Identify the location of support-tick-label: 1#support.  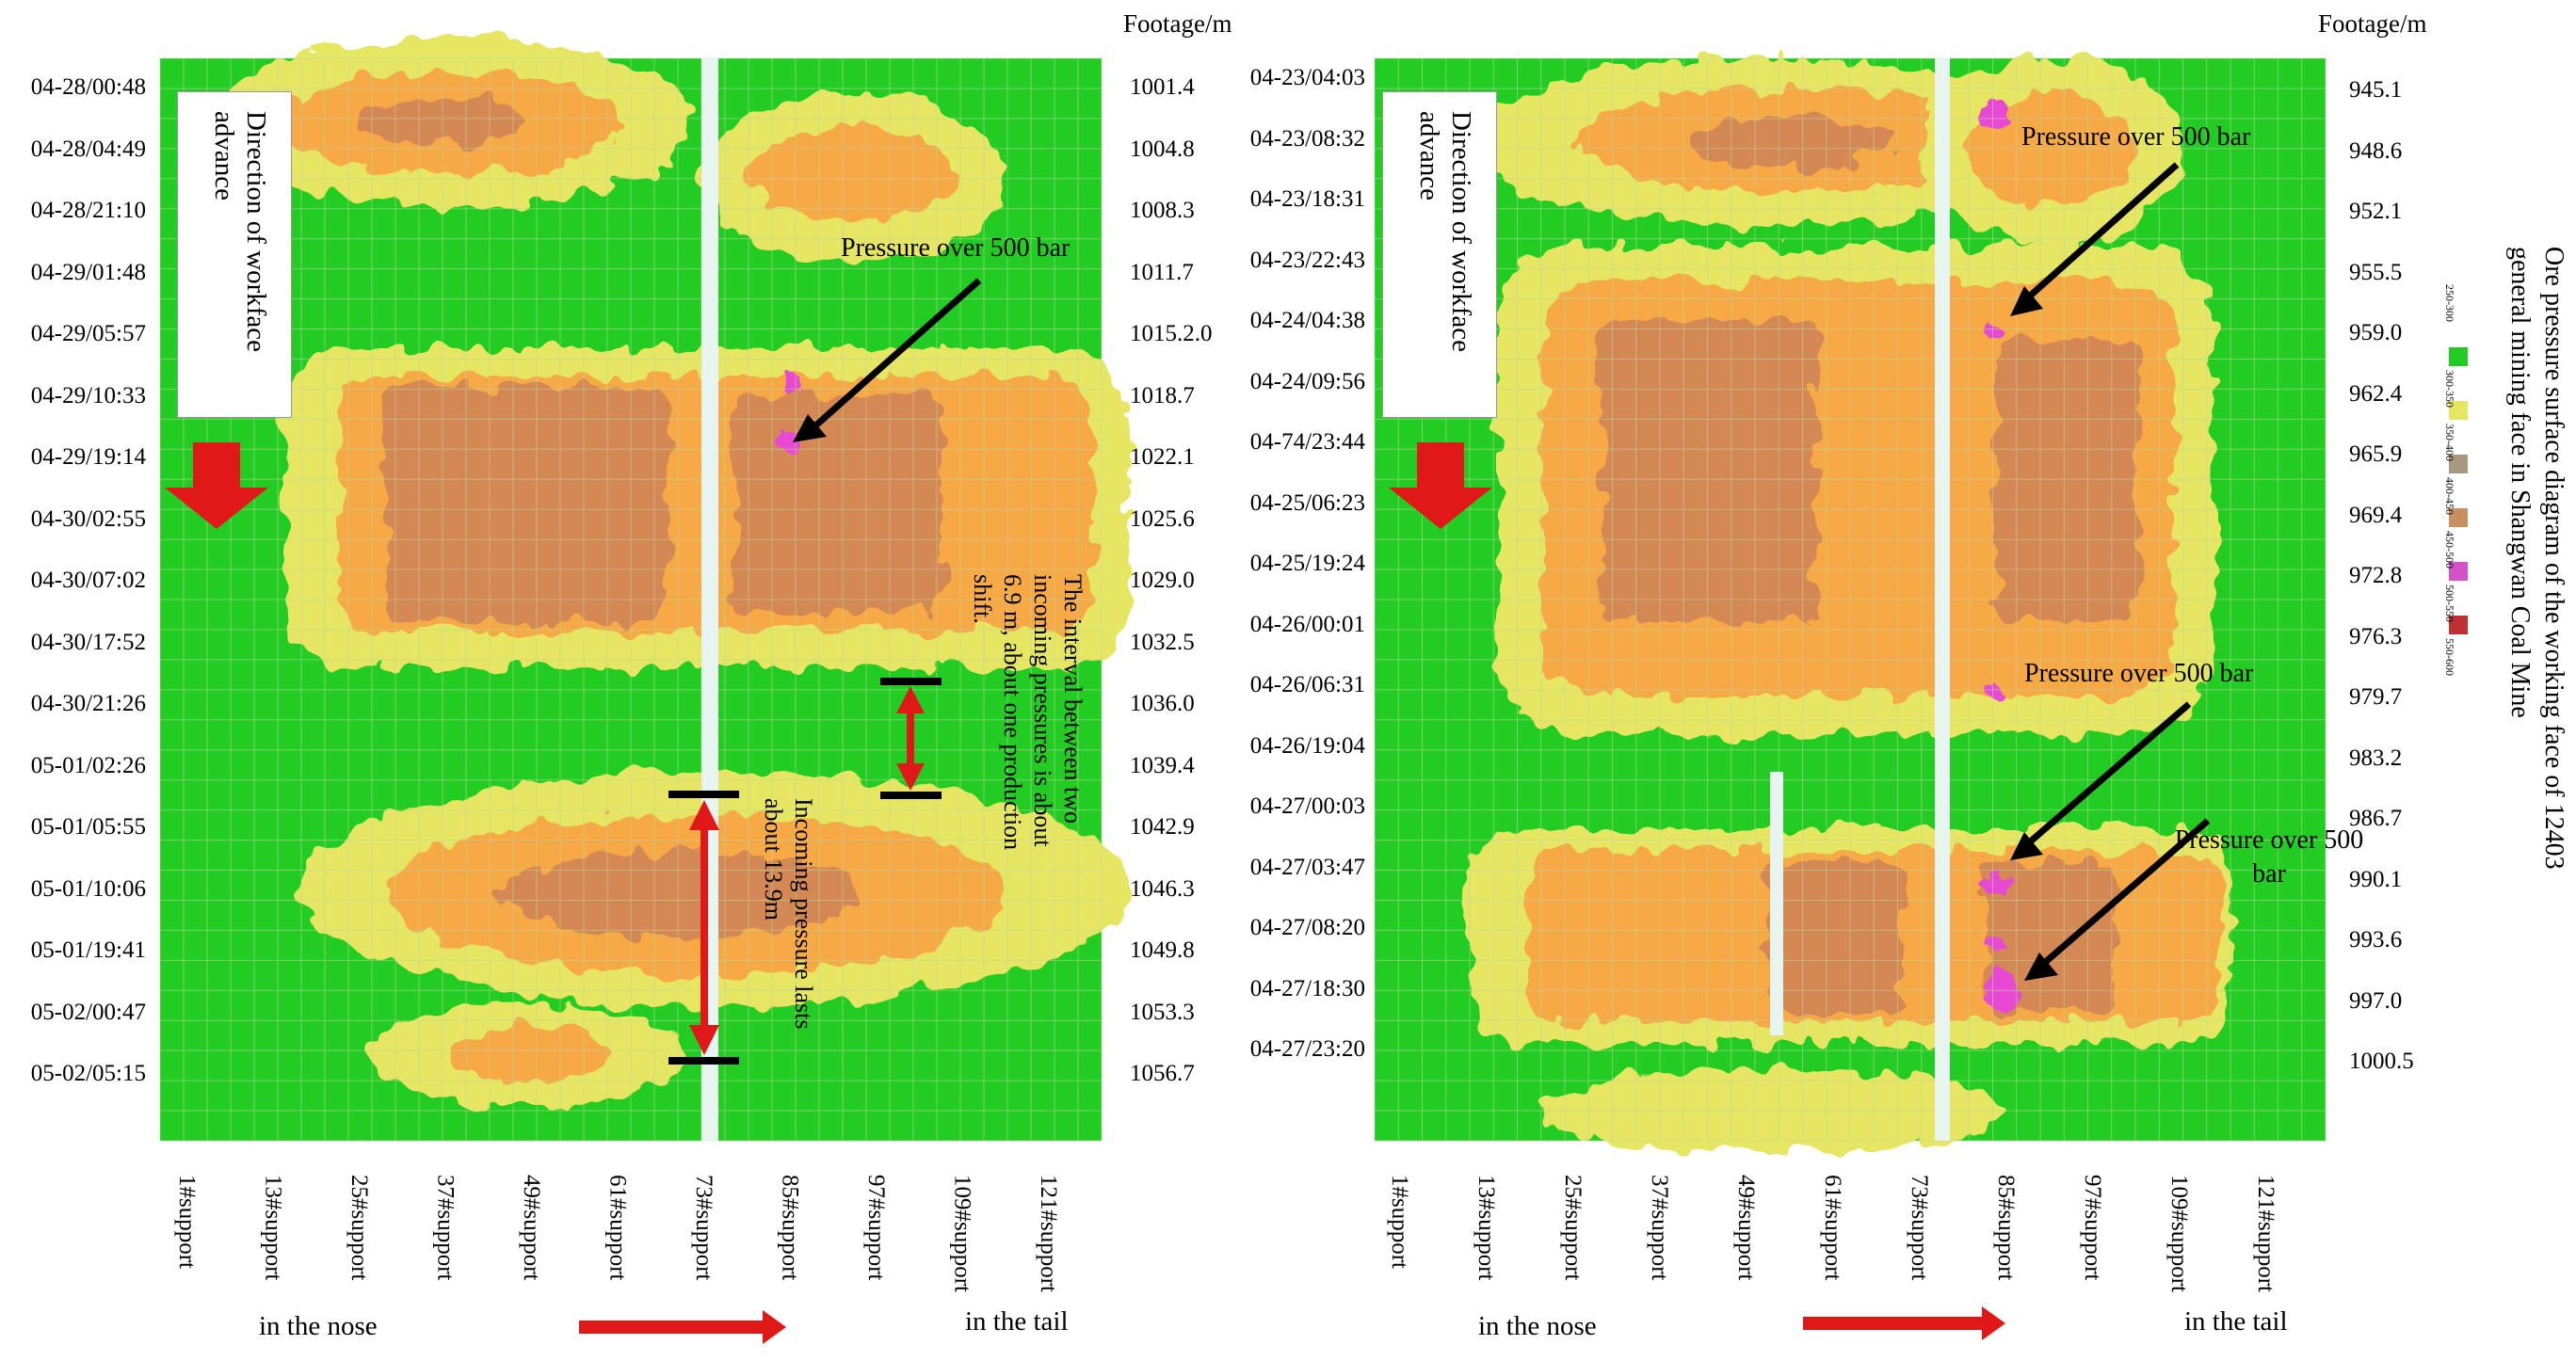
(1399, 1222).